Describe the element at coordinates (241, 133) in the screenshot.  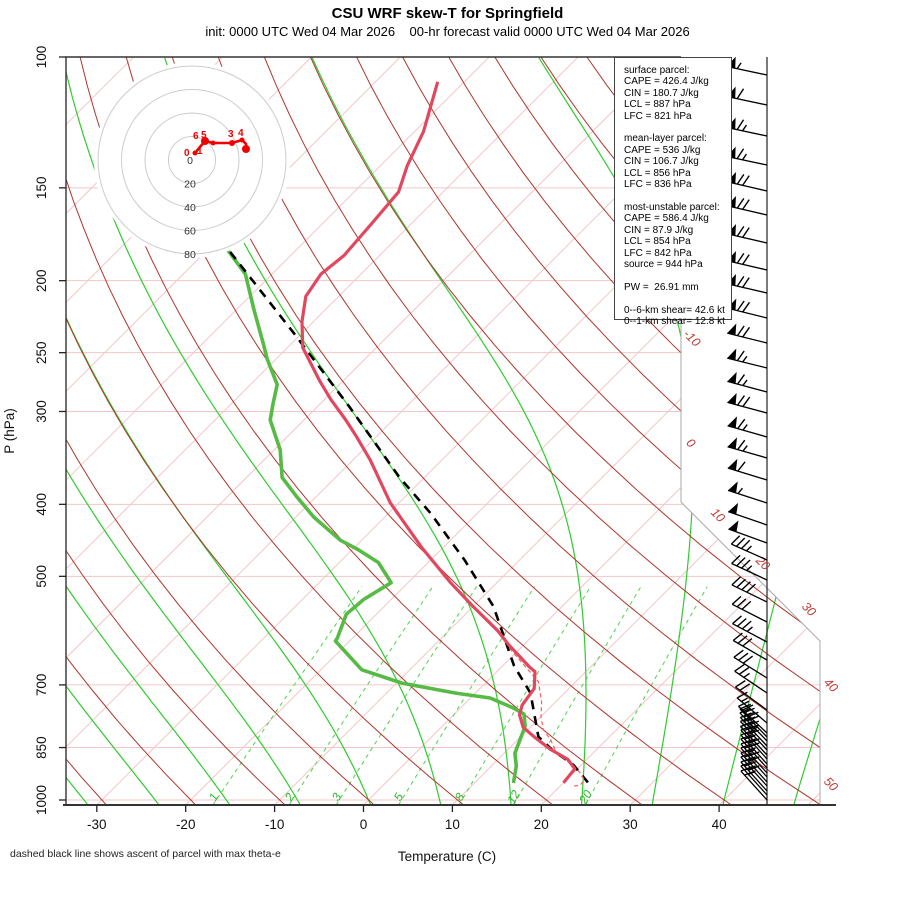
I see `hodograph-height-label: 4` at that location.